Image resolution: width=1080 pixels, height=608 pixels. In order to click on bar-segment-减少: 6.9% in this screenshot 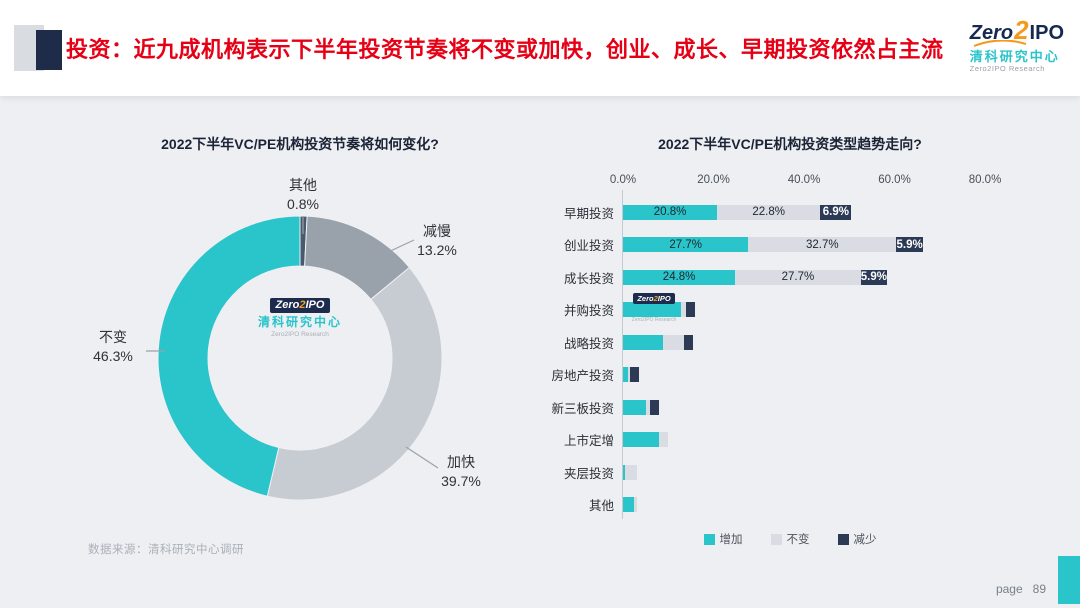, I will do `click(836, 212)`.